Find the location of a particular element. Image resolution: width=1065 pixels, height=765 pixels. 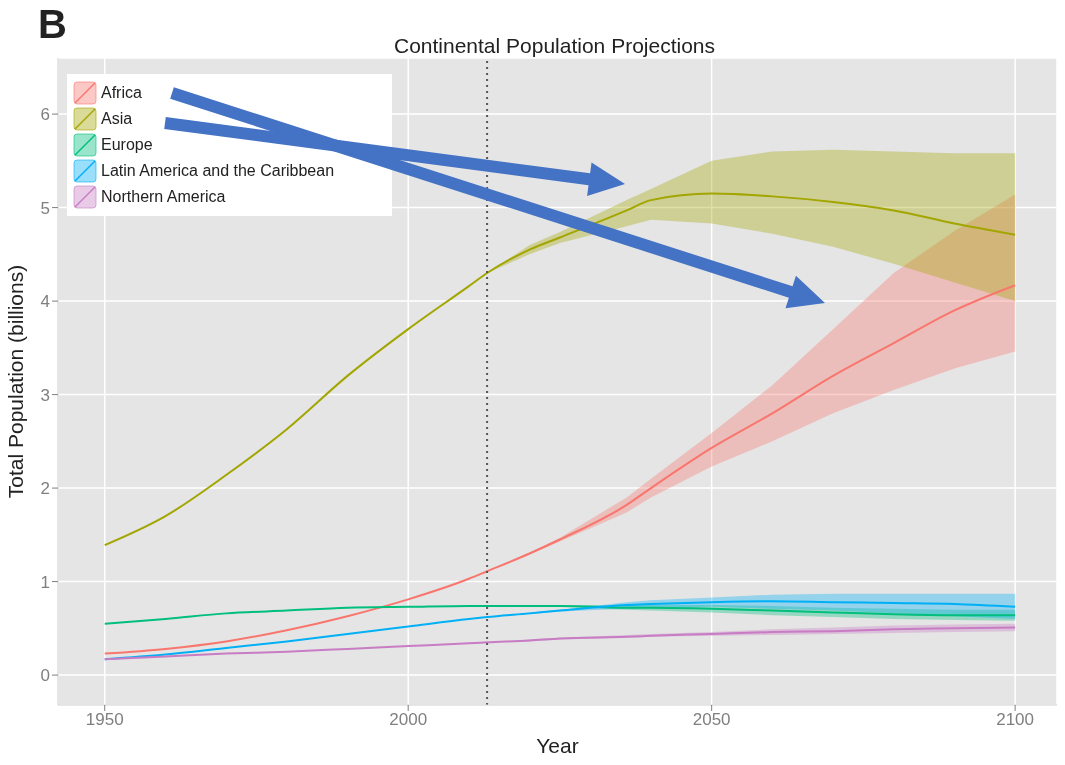

y-tick-label: 1 is located at coordinates (45, 582).